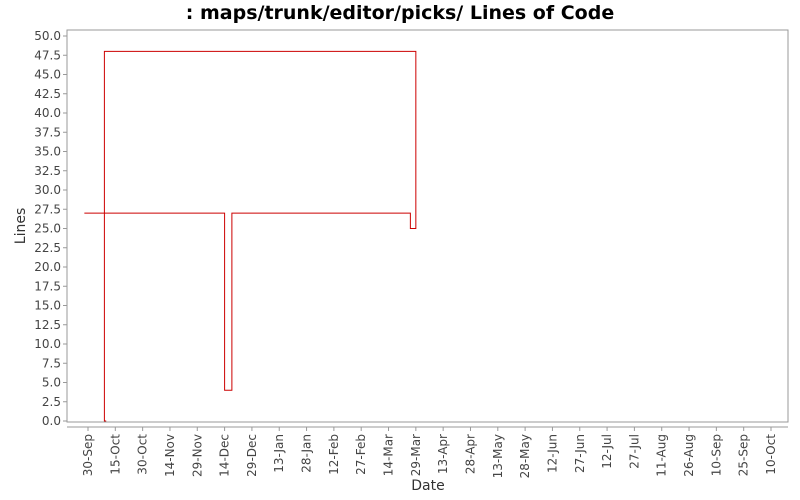  I want to click on x-tick-label: 15-Oct, so click(115, 454).